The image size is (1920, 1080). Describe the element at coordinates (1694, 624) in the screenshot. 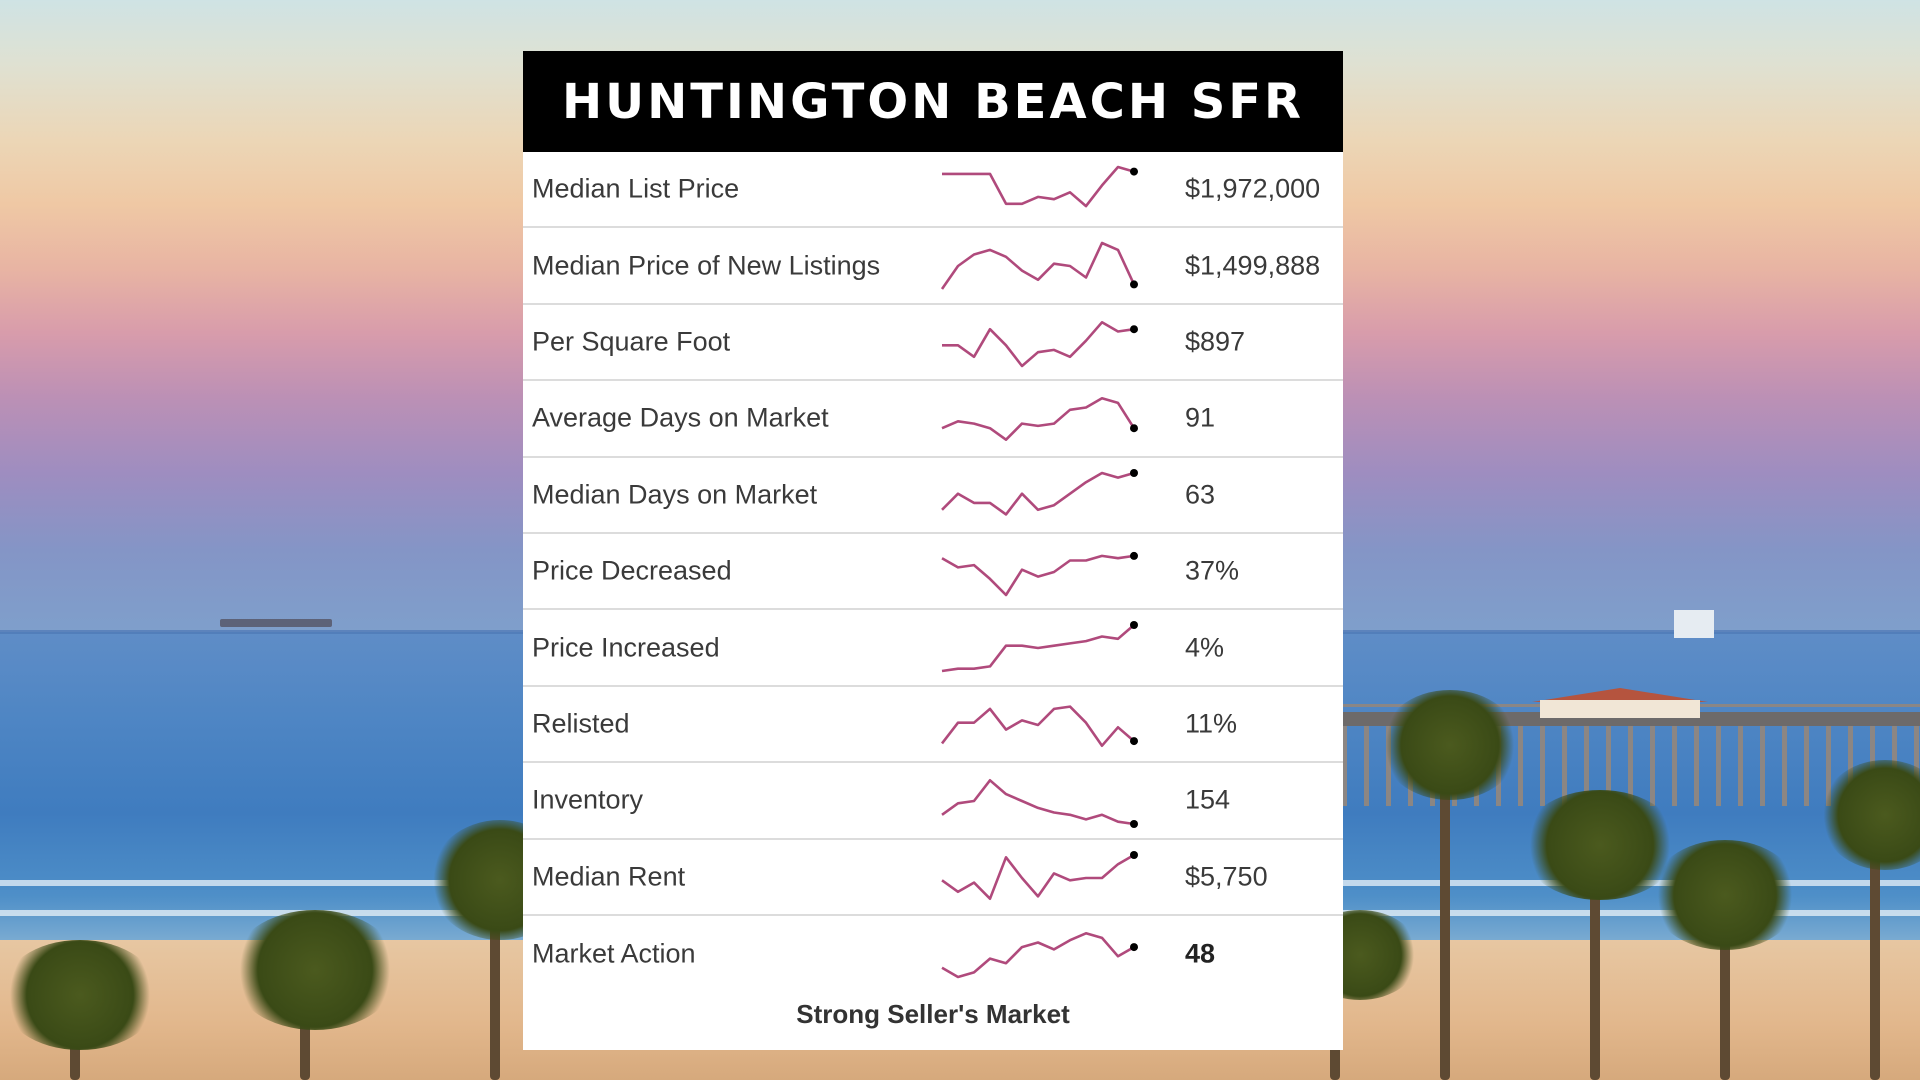

I see `oil-platform` at that location.